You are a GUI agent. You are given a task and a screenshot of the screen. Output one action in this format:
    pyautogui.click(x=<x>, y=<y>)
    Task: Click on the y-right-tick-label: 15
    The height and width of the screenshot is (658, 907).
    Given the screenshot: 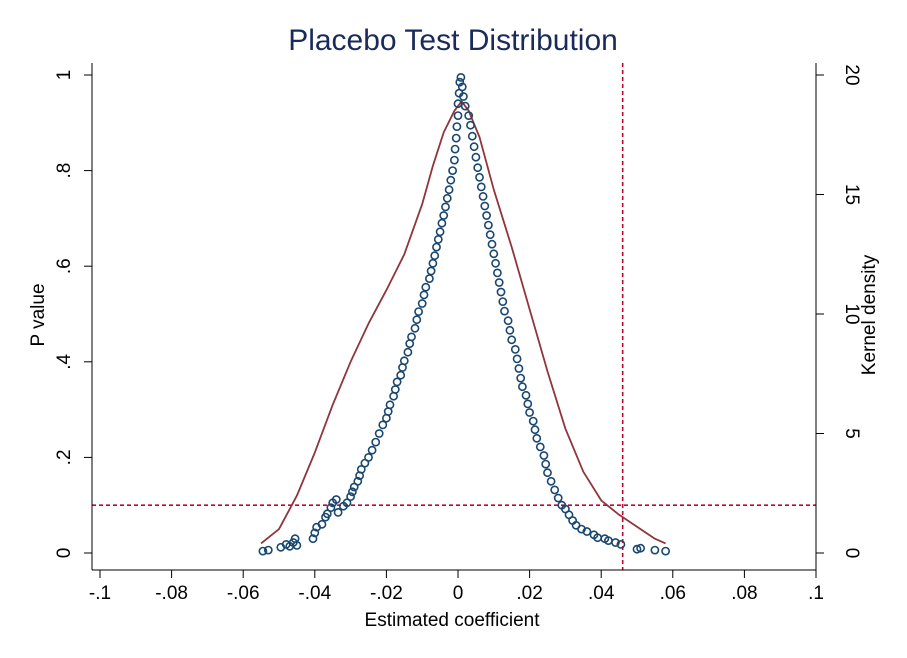 What is the action you would take?
    pyautogui.click(x=851, y=194)
    